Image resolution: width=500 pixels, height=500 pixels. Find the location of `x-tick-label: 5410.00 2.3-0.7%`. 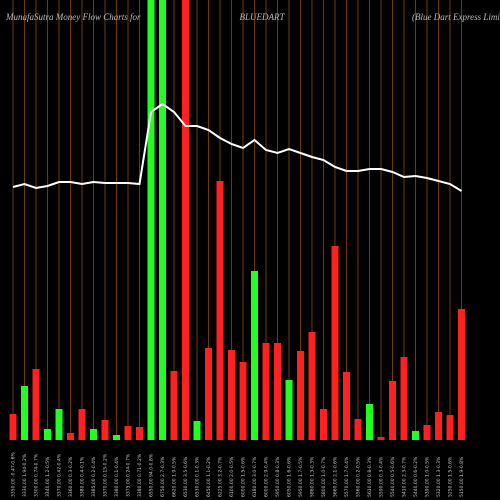

x-tick-label: 5410.00 2.3-0.7% is located at coordinates (405, 476).